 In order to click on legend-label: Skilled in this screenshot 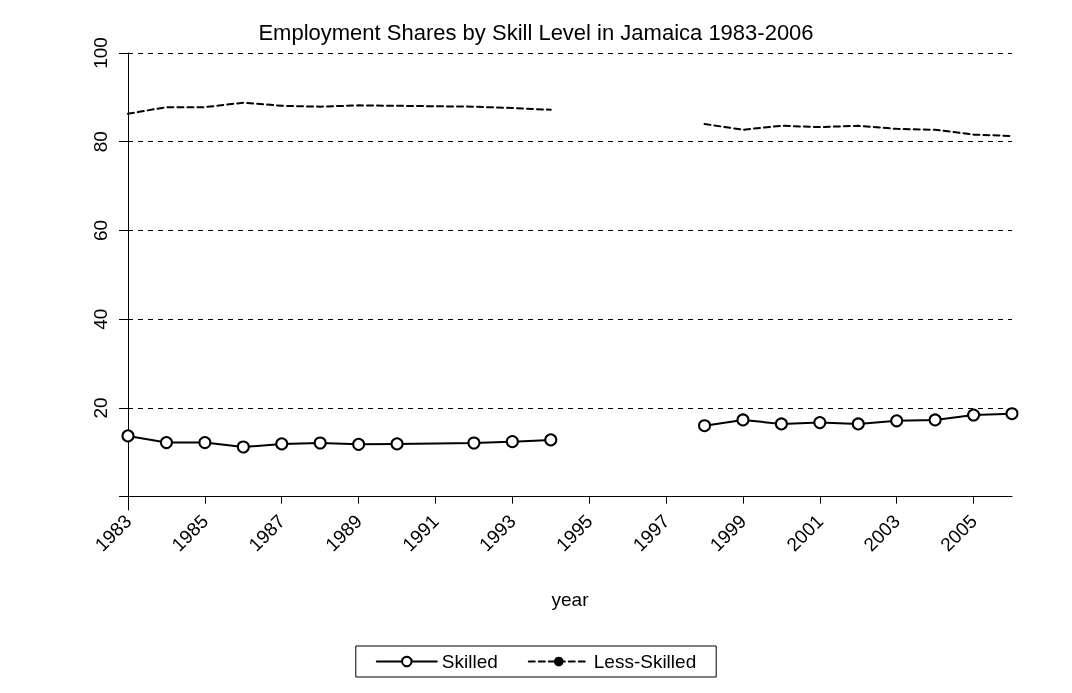, I will do `click(469, 661)`.